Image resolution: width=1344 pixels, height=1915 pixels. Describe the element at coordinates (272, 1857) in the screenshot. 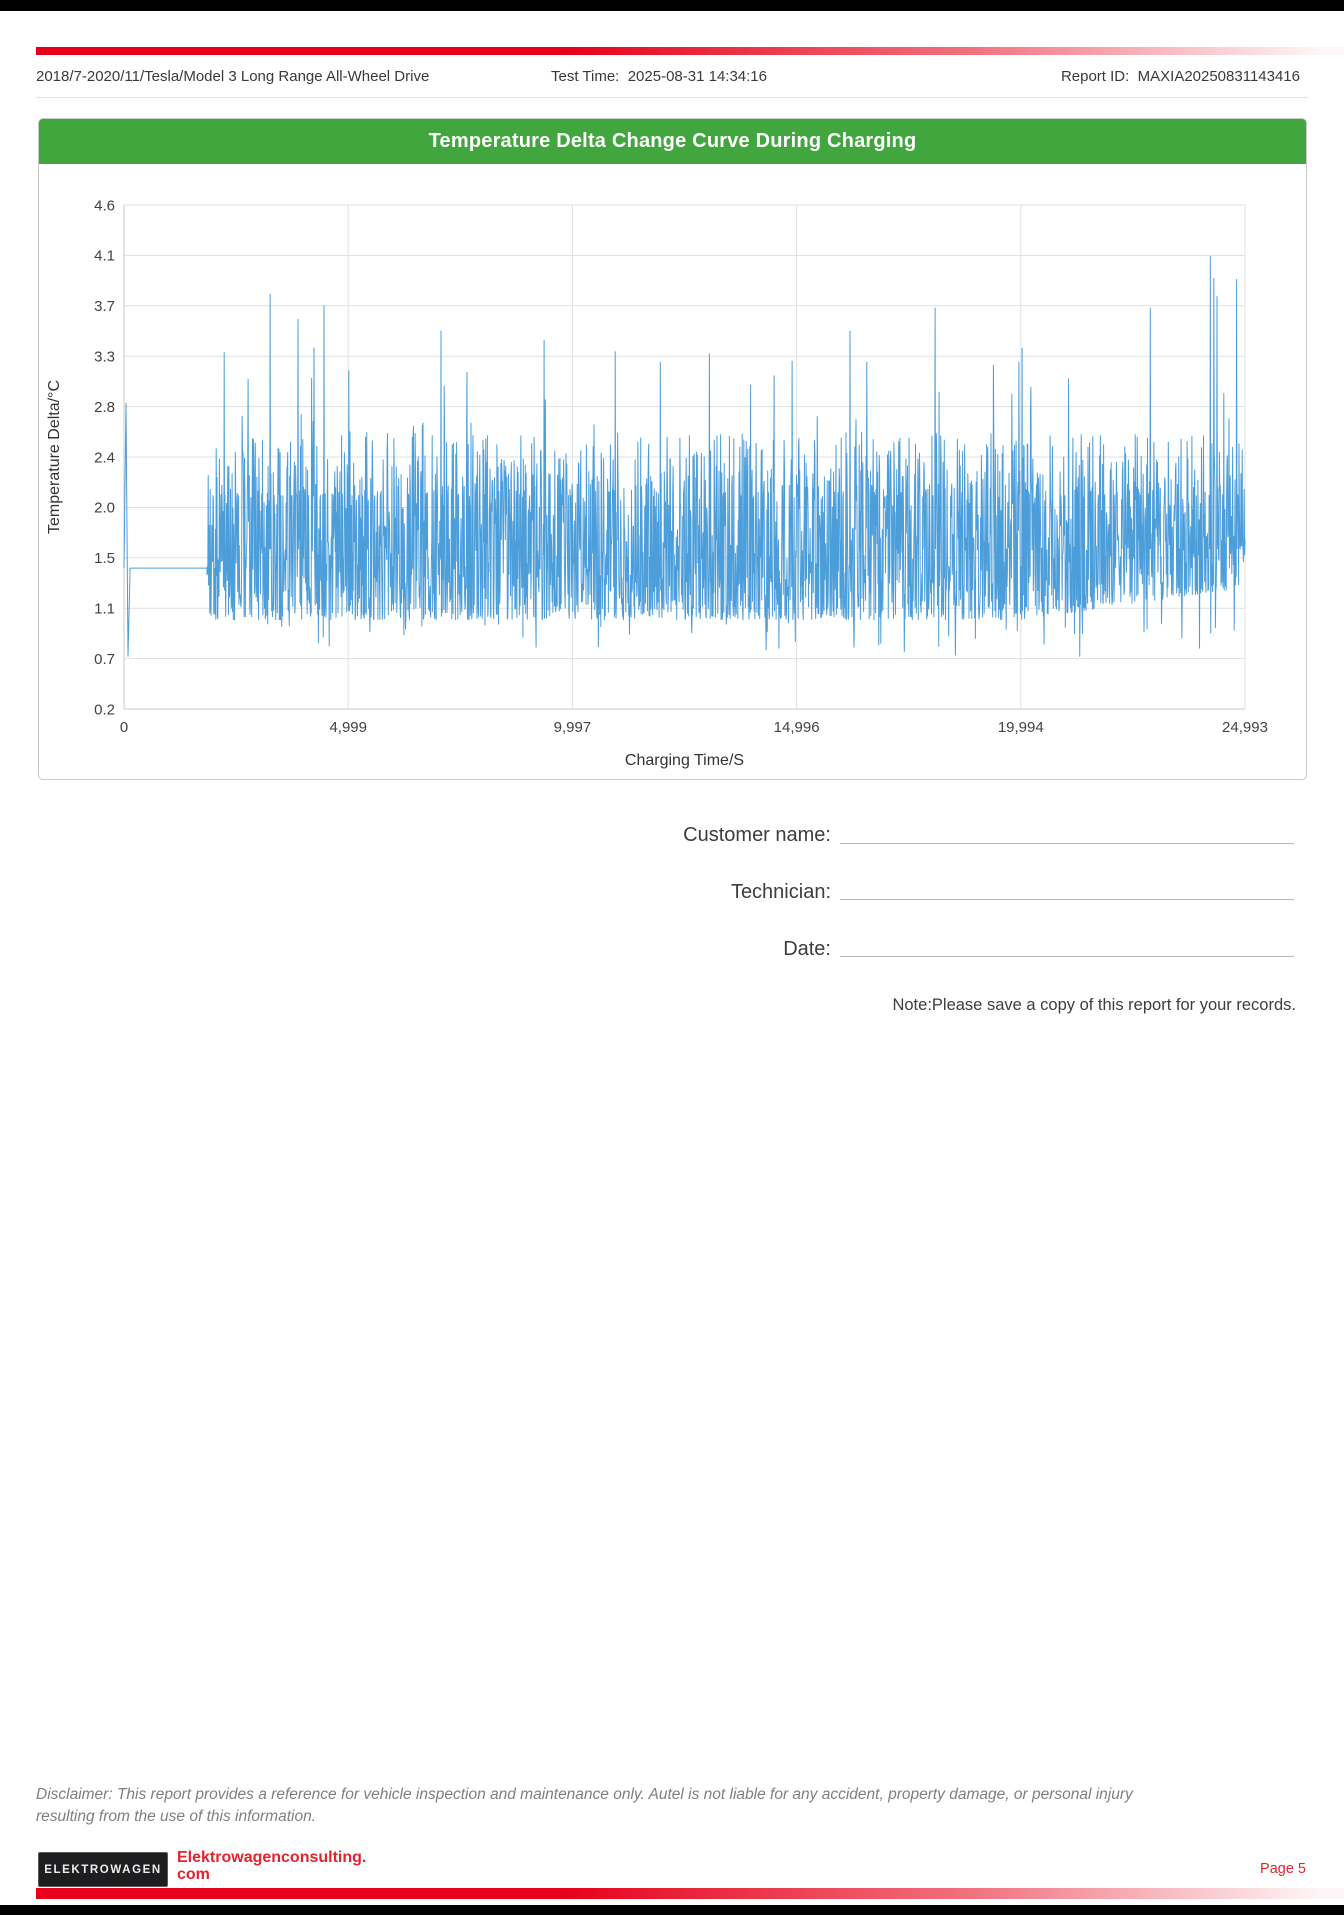

I see `footer-url-line1: Elektrowagenconsulting.` at that location.